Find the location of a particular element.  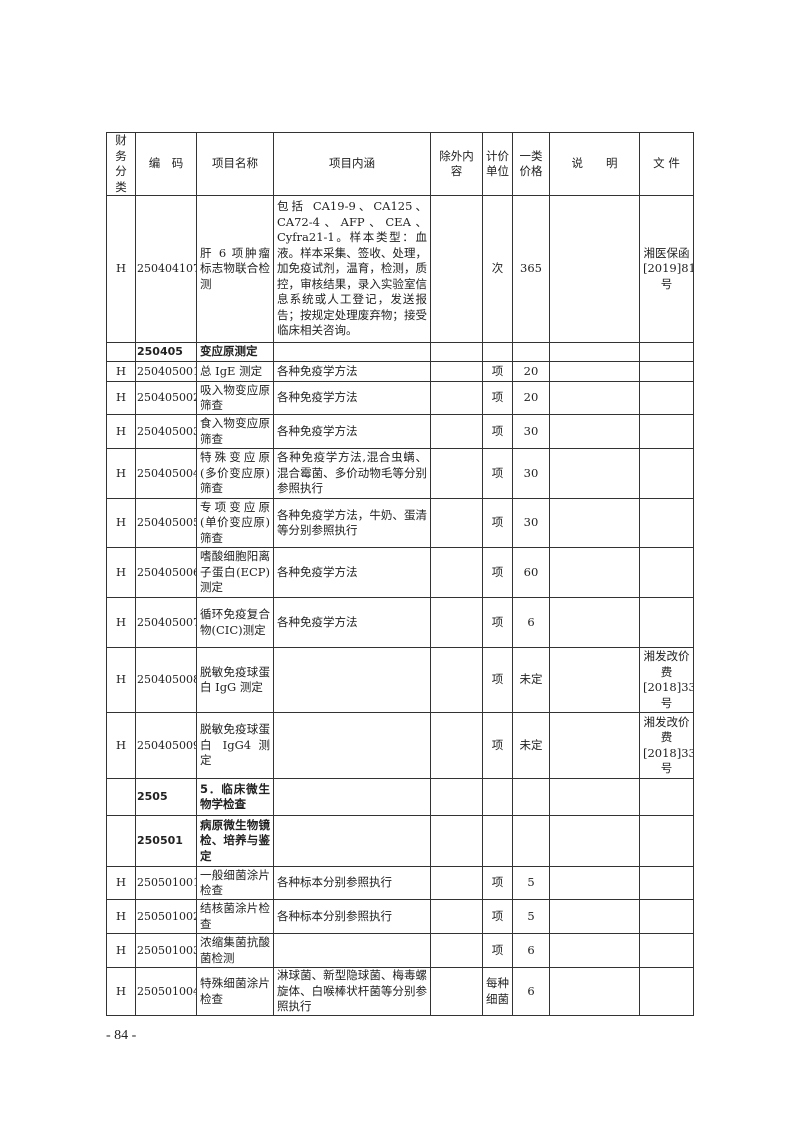

cell-content: 各种免疫学方法，牛奶、蛋清等分别参照执行 is located at coordinates (352, 523).